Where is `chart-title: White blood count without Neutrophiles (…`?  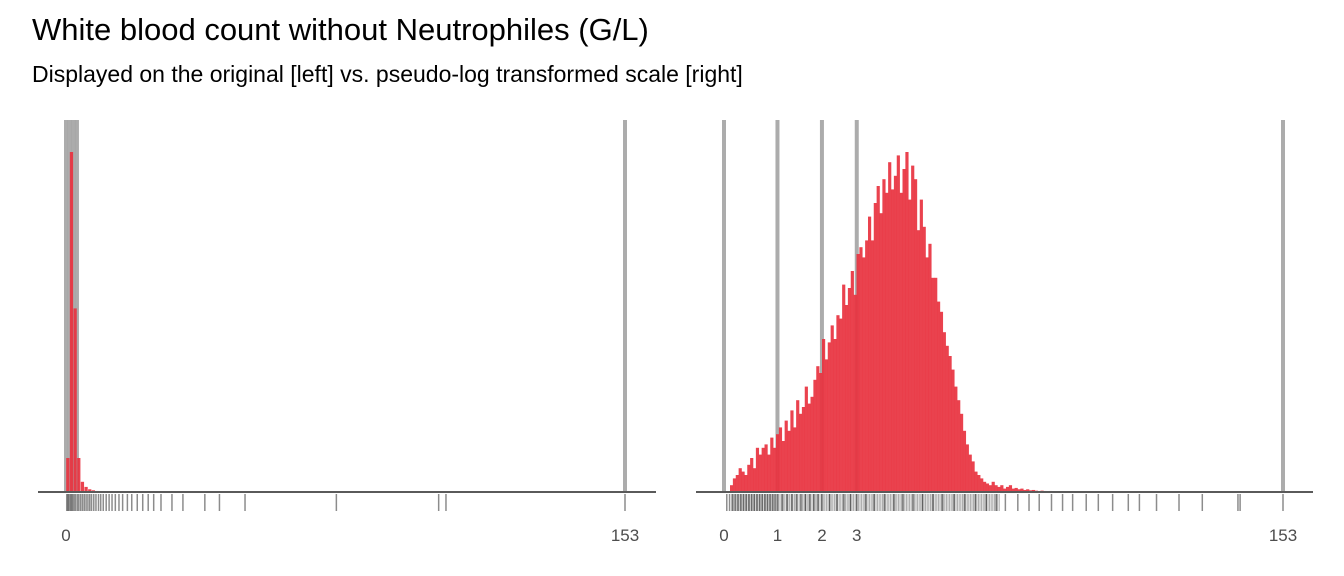 chart-title: White blood count without Neutrophiles (… is located at coordinates (340, 29).